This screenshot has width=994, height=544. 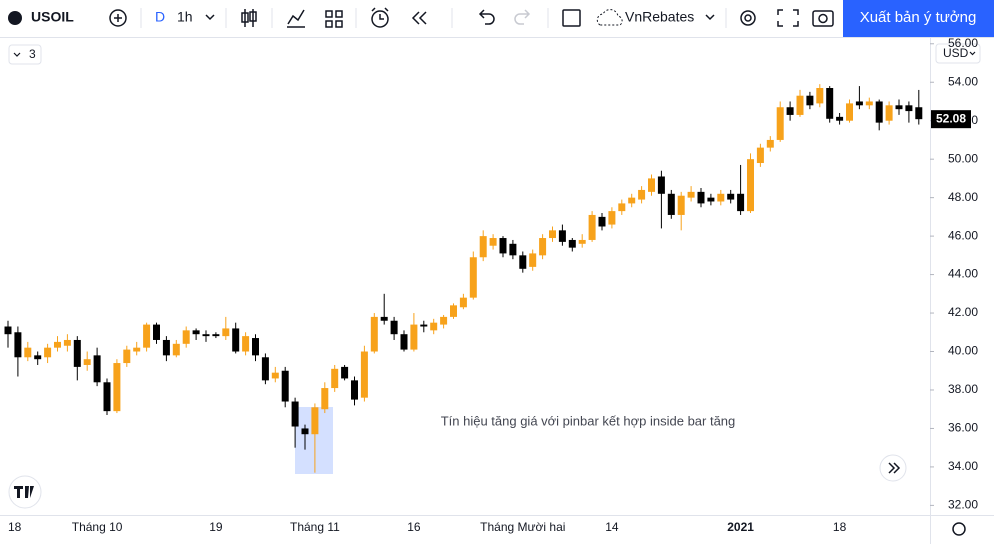 What do you see at coordinates (17, 54) in the screenshot?
I see `toggle-icon` at bounding box center [17, 54].